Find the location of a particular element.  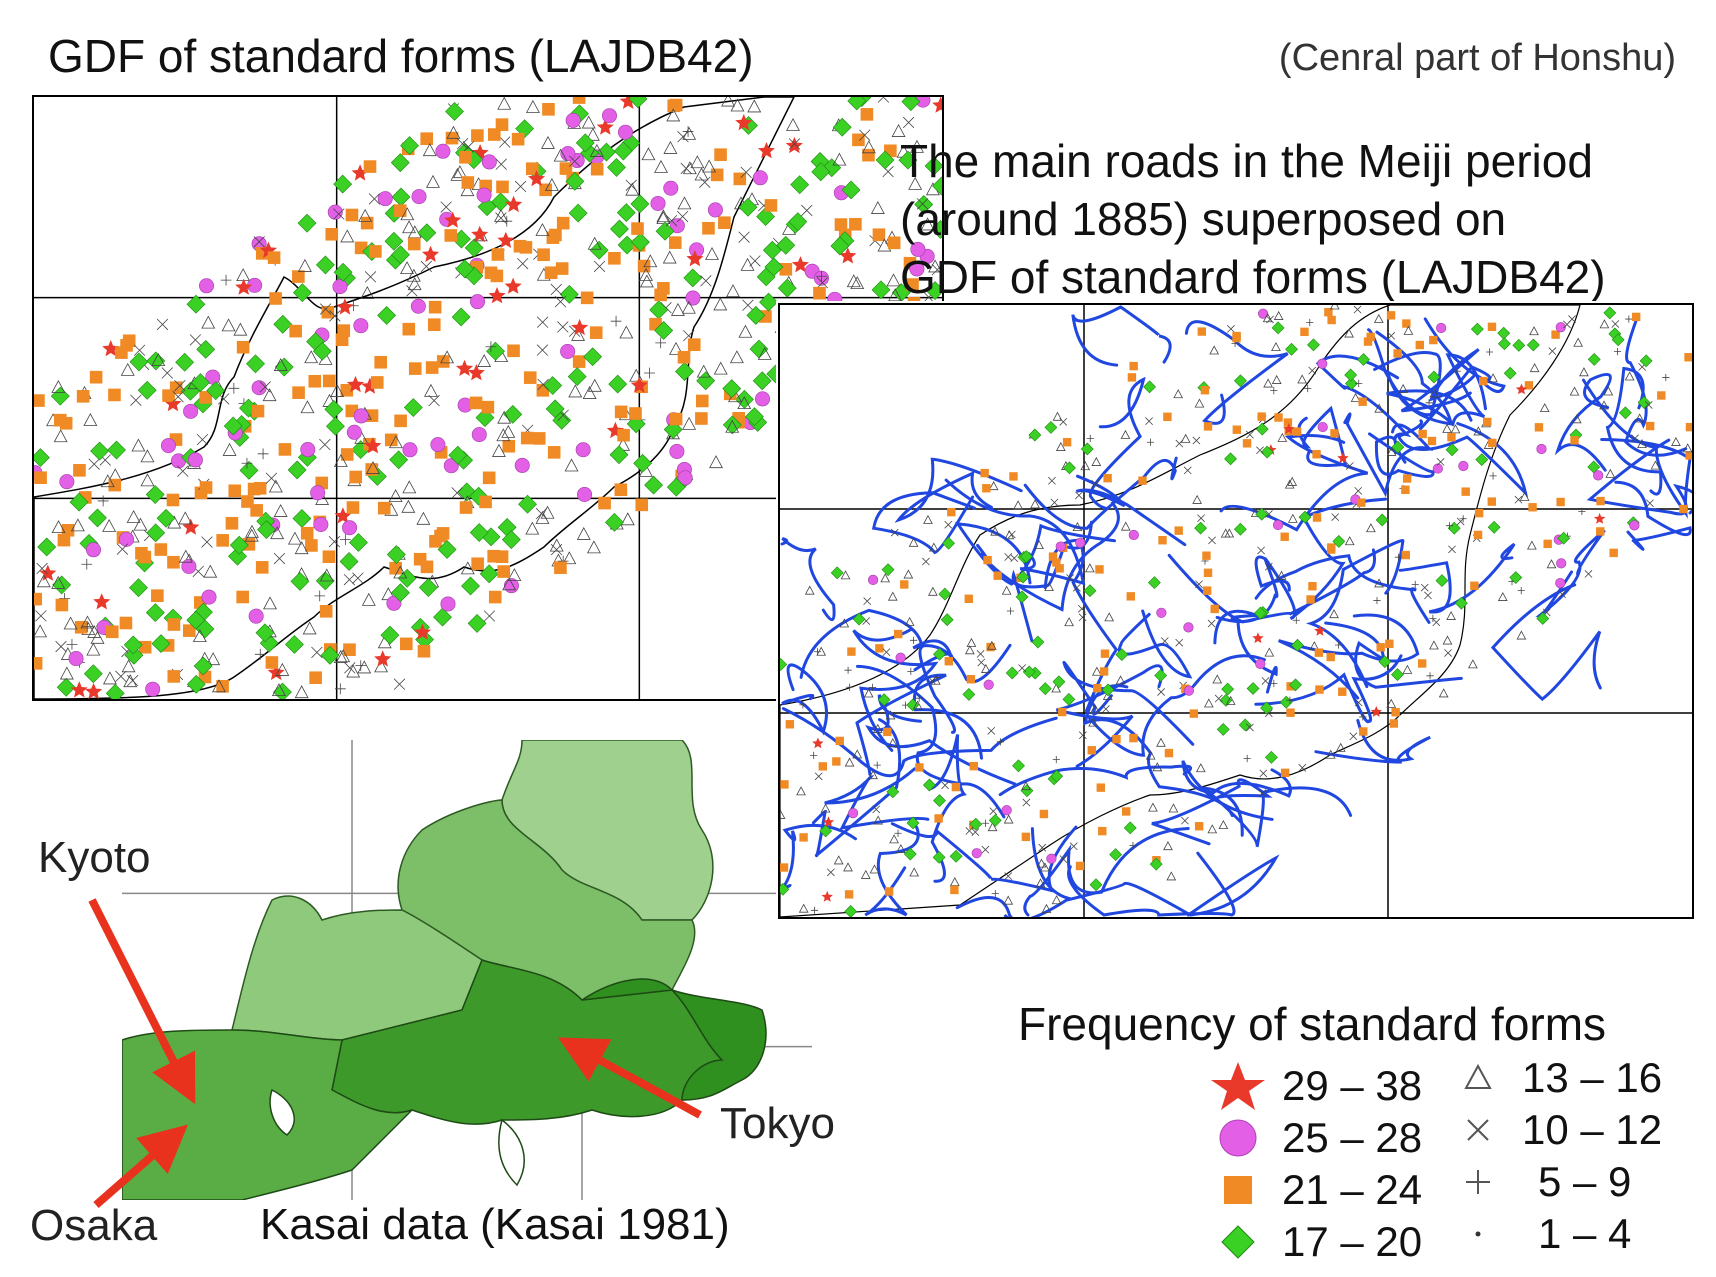

figure-title: GDF of standard forms (LAJDB42) is located at coordinates (401, 56).